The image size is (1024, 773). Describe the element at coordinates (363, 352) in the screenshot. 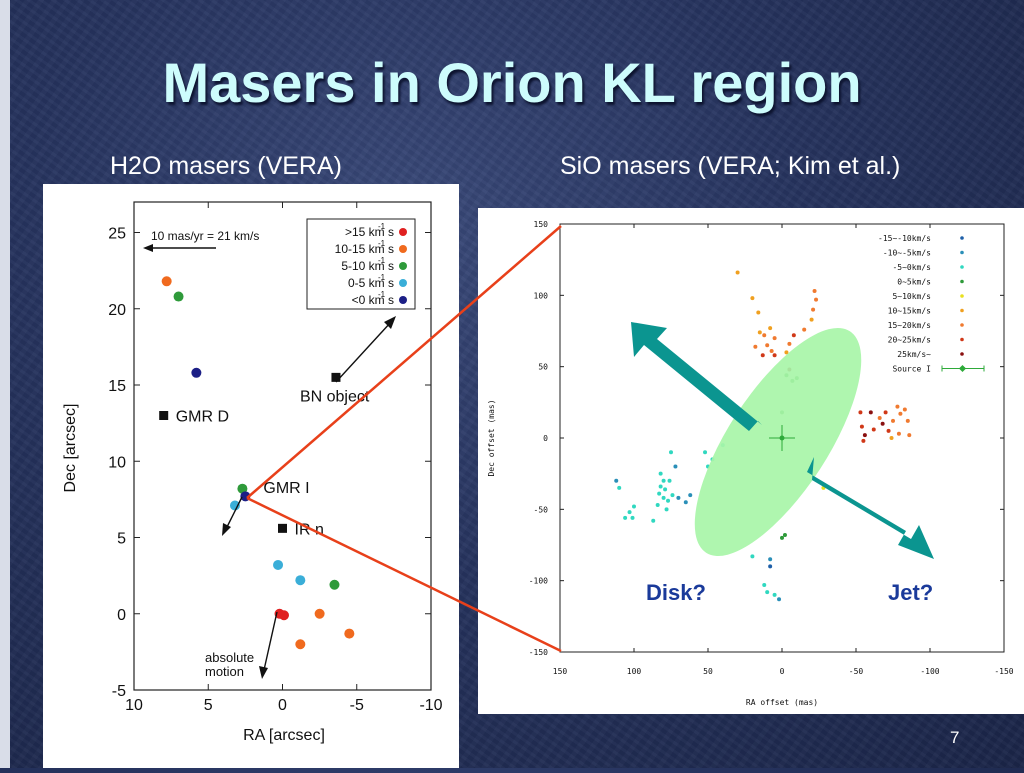

I see `bn-motion-arrow` at that location.